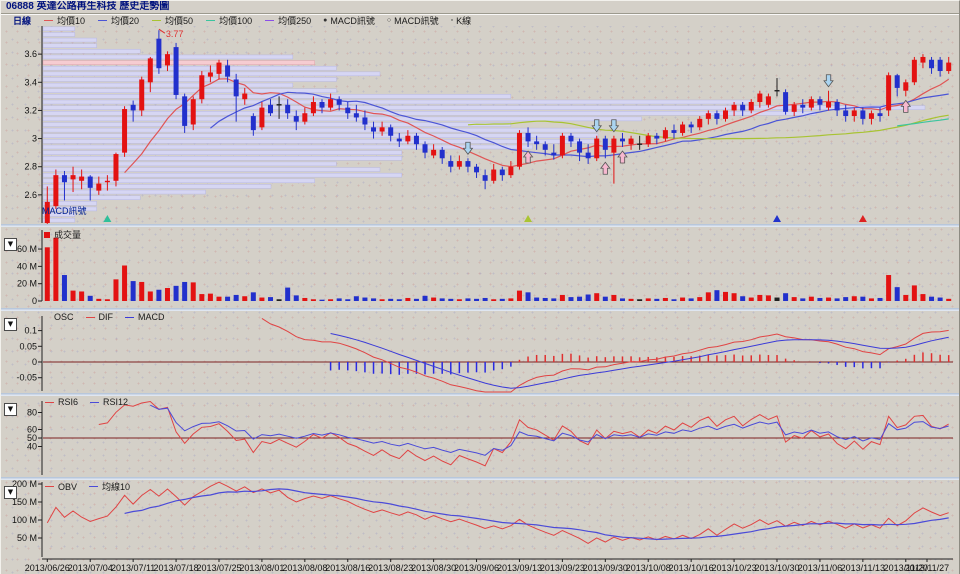  I want to click on obv-dash-icon, so click(49, 486).